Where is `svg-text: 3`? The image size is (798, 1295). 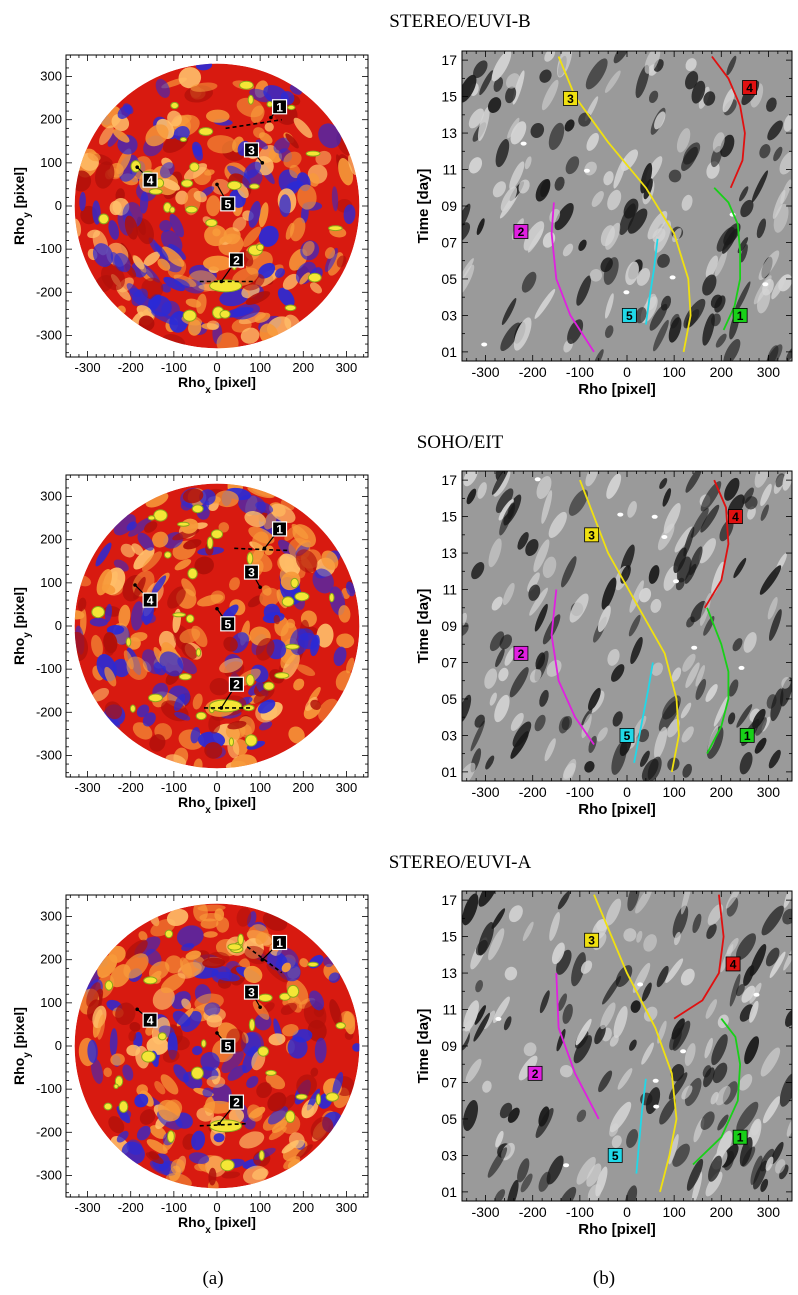 svg-text: 3 is located at coordinates (570, 99).